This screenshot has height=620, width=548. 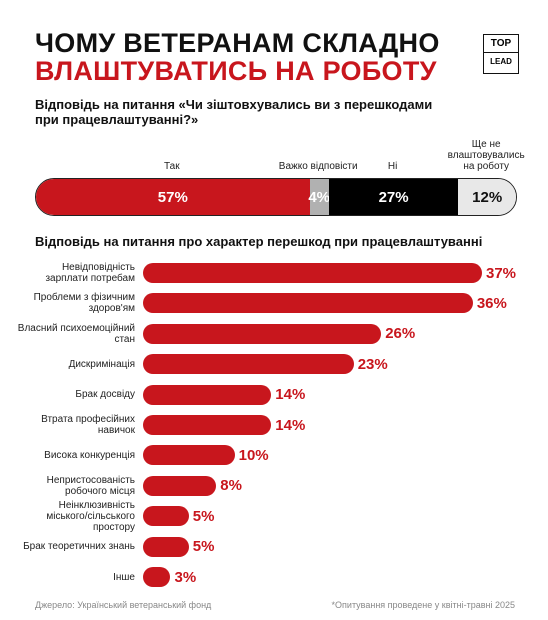 I want to click on category-label: Висока конкуренція, so click(x=89, y=455).